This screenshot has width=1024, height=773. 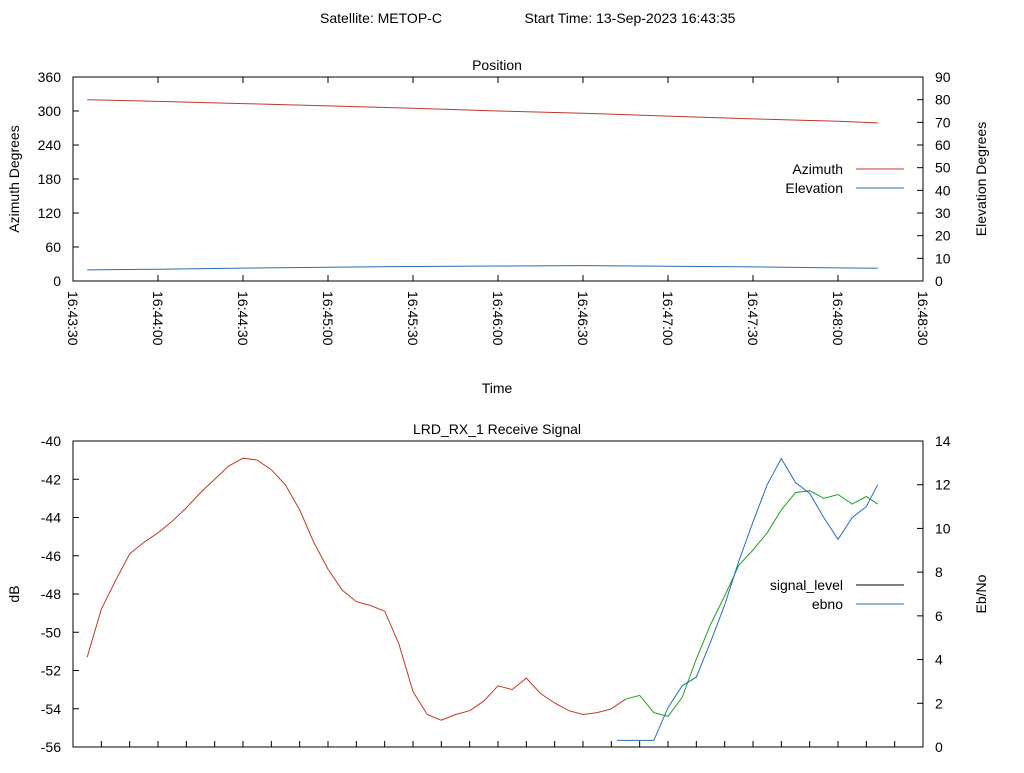 I want to click on position-x-tick-label: 16:47:30, so click(x=753, y=318).